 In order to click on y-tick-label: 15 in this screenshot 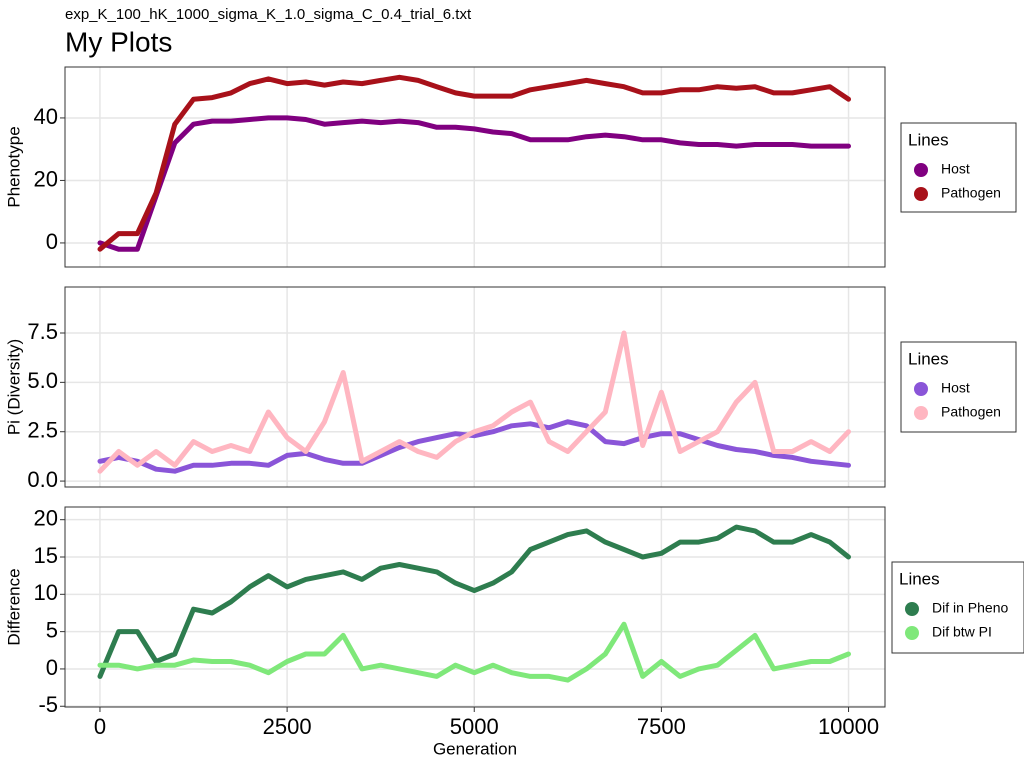, I will do `click(46, 555)`.